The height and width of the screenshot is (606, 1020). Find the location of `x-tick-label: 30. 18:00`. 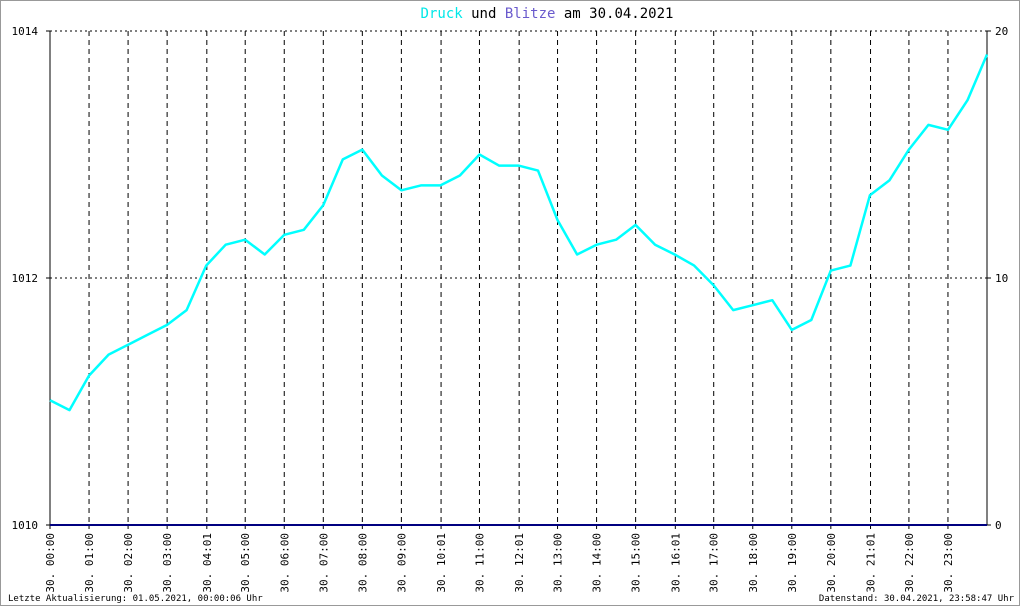

x-tick-label: 30. 18:00 is located at coordinates (753, 563).